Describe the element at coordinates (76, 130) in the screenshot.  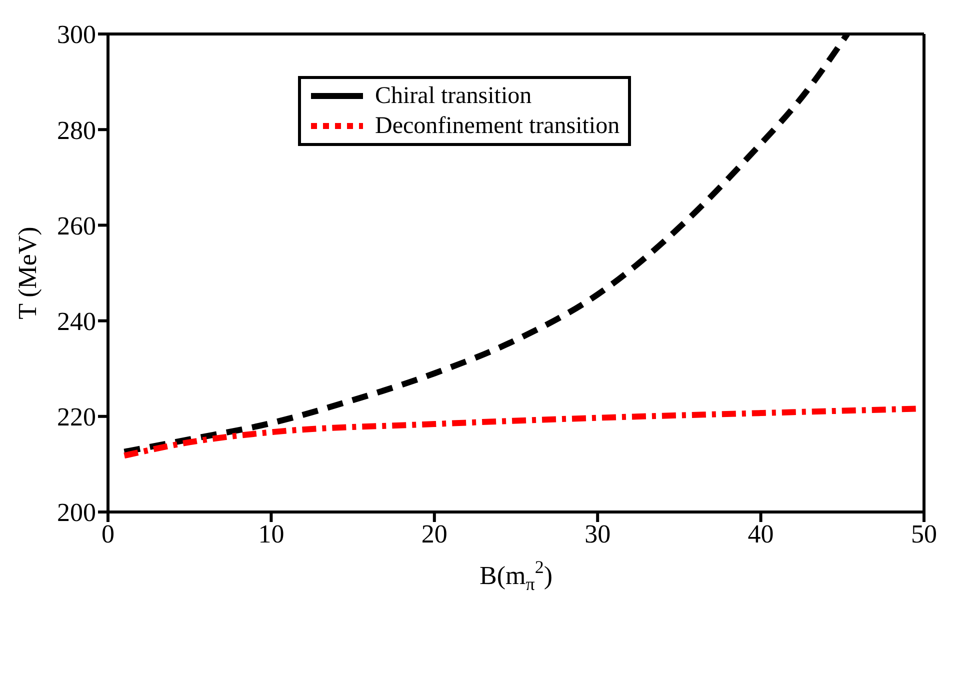
I see `y-tick-label: 280` at that location.